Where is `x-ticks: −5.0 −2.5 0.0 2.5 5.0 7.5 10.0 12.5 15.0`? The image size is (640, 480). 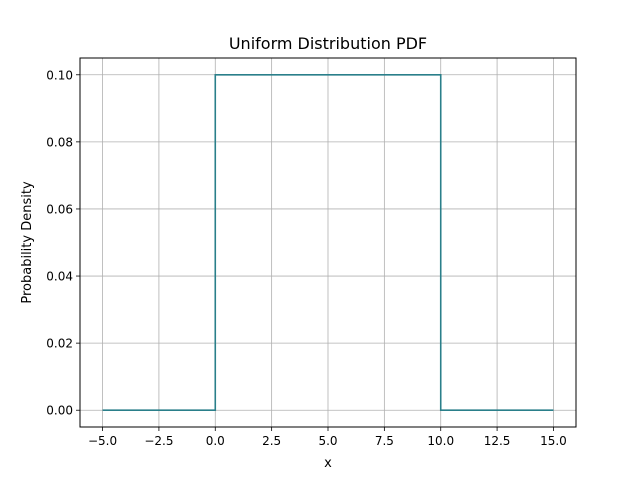 x-ticks: −5.0 −2.5 0.0 2.5 5.0 7.5 10.0 12.5 15.0 is located at coordinates (327, 437).